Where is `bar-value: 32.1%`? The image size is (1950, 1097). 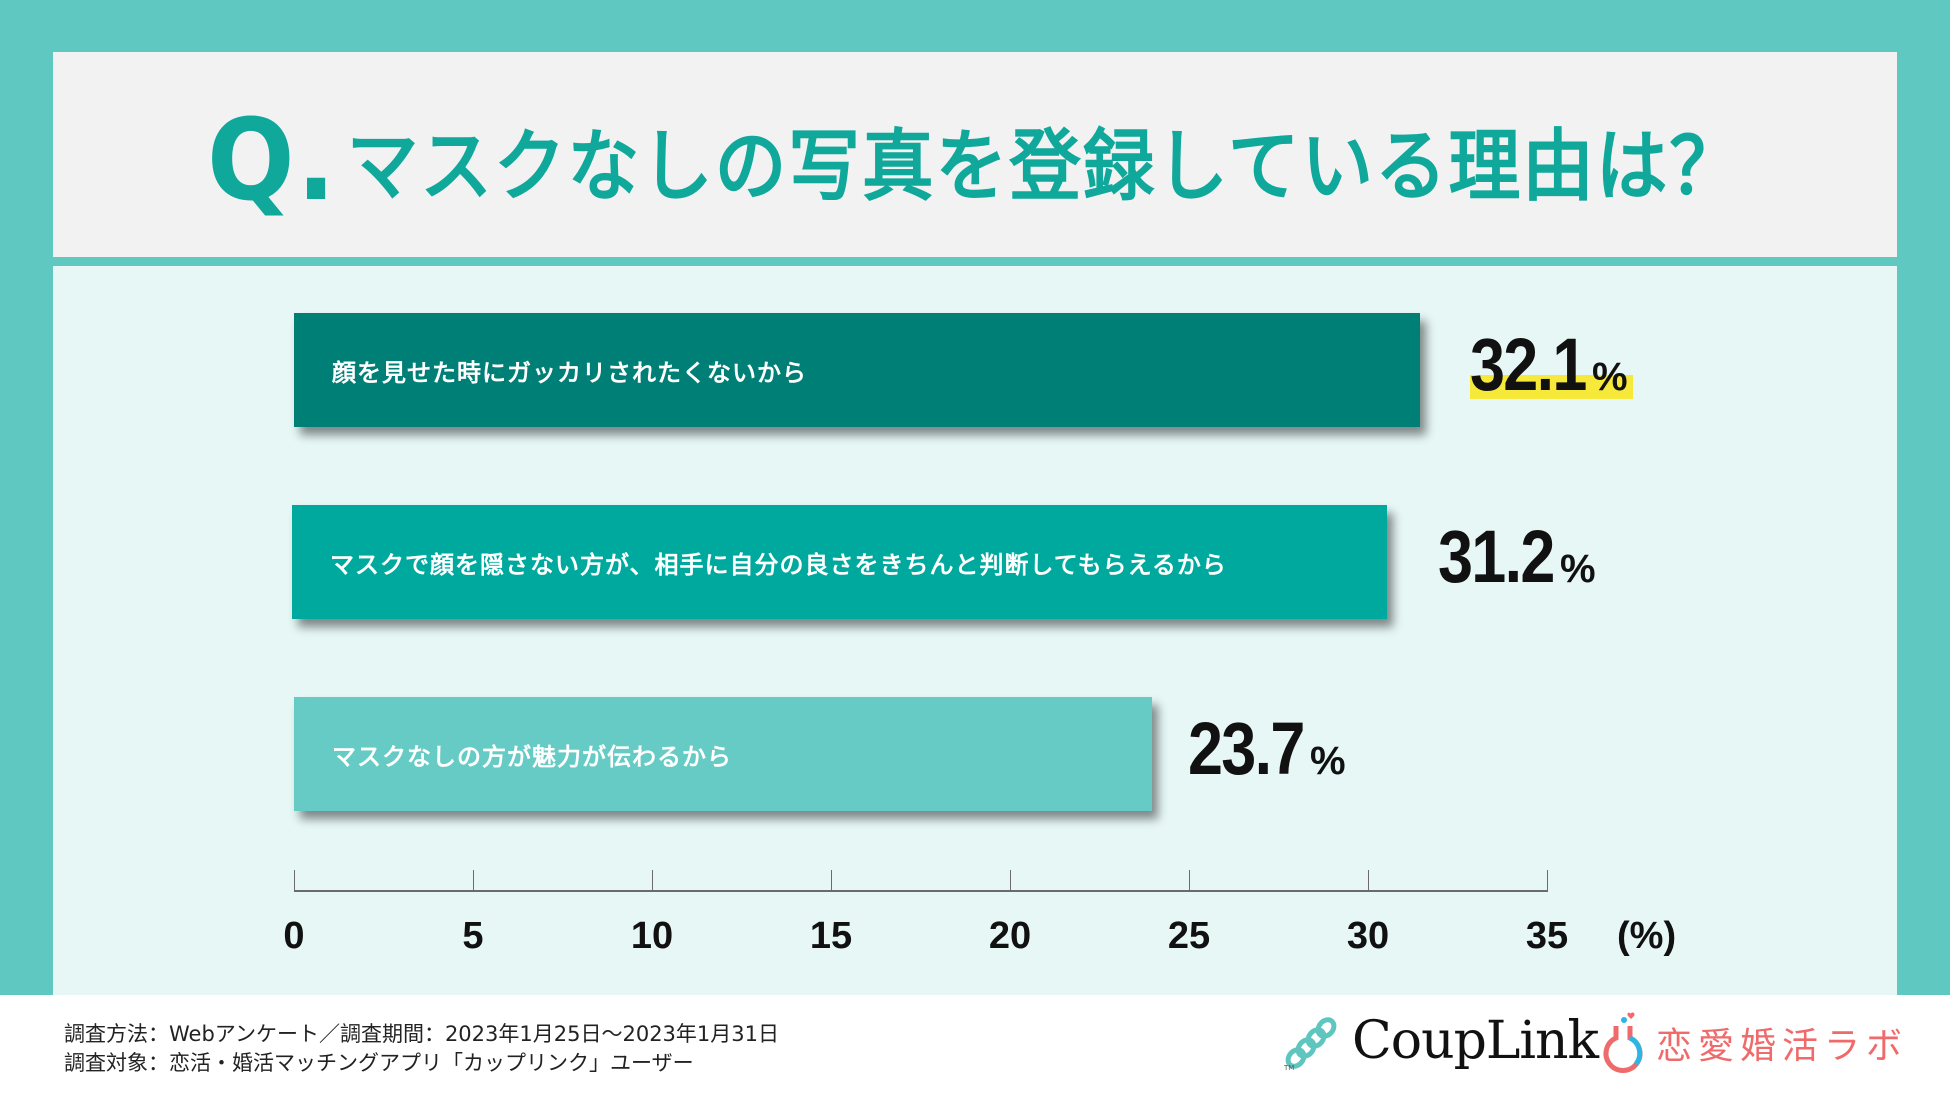 bar-value: 32.1% is located at coordinates (1549, 364).